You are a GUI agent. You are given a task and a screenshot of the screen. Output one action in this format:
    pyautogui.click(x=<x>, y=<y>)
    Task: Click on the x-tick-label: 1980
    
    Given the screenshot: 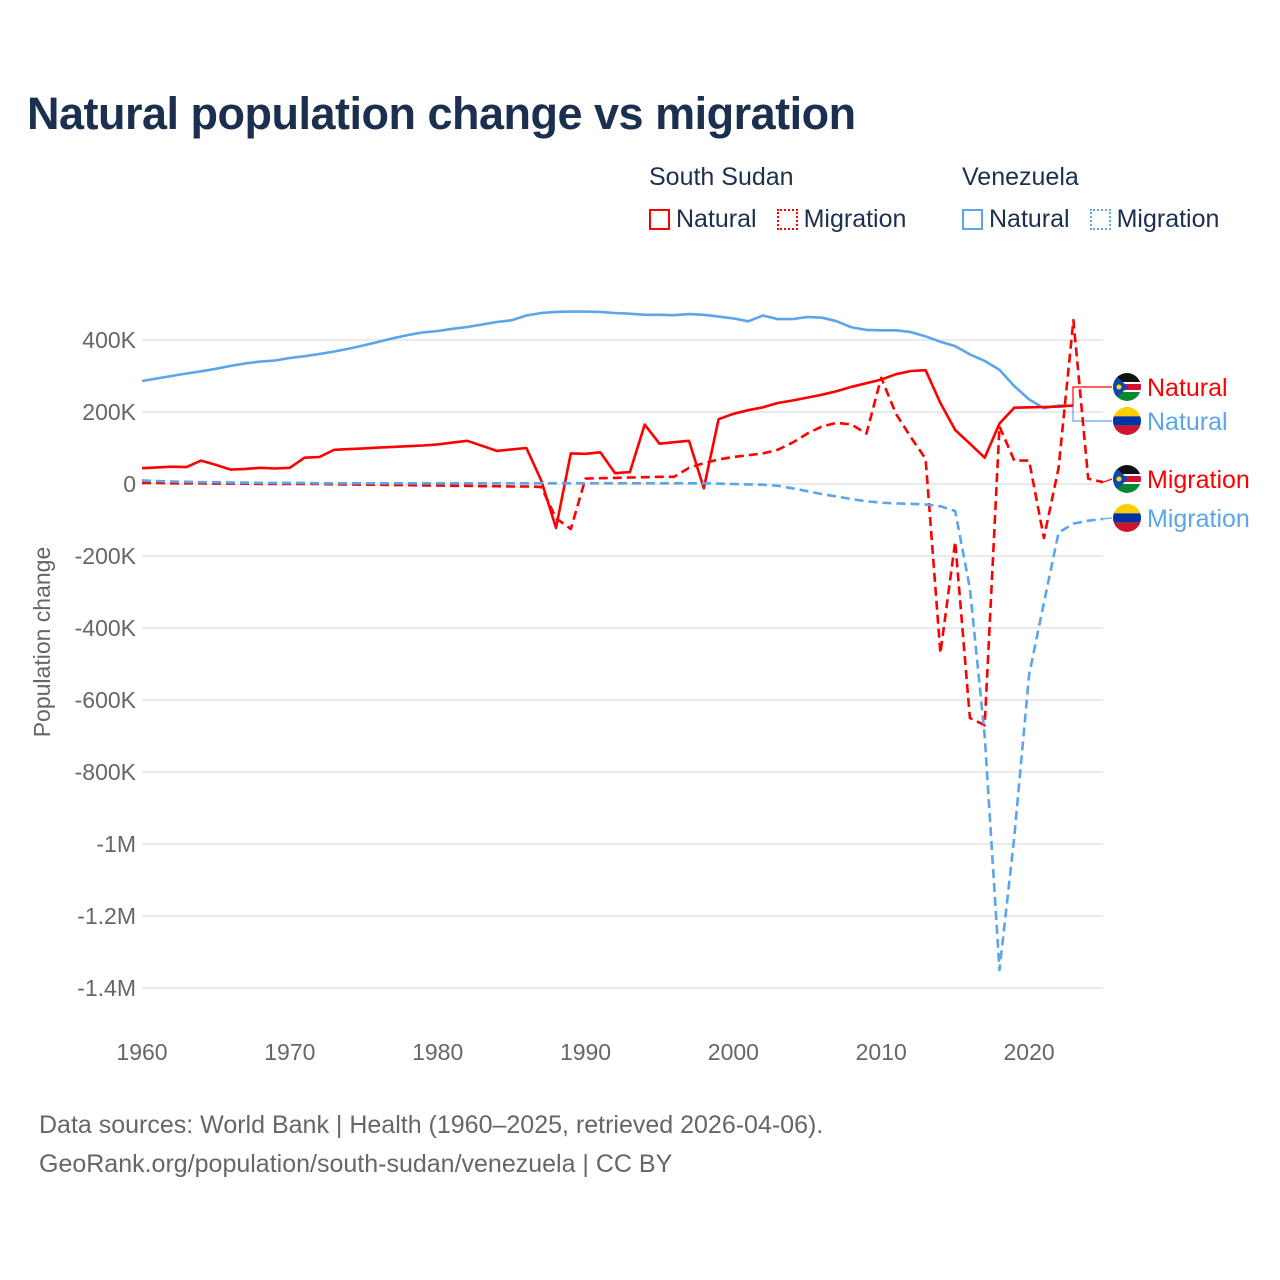 What is the action you would take?
    pyautogui.click(x=437, y=1052)
    